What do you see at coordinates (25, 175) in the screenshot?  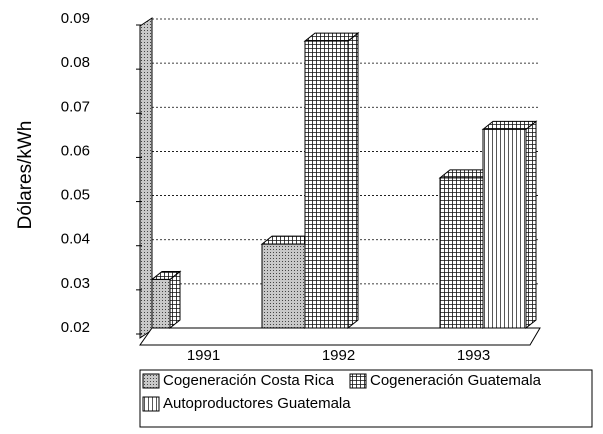 I see `y-axis-label: Dólares/kWh` at bounding box center [25, 175].